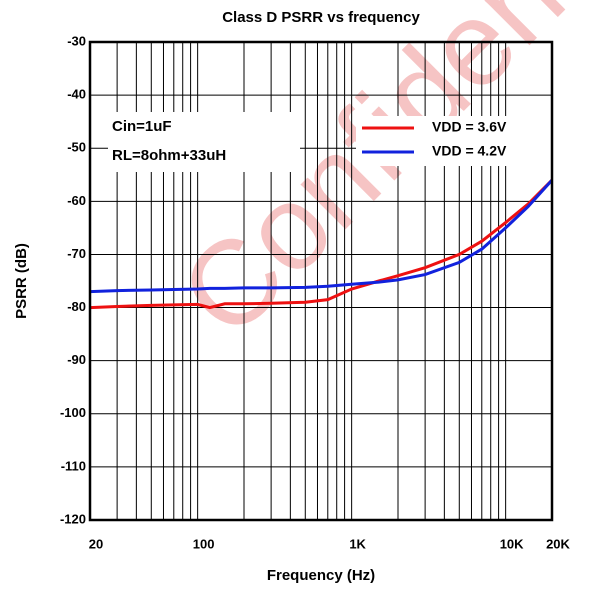  What do you see at coordinates (73, 465) in the screenshot?
I see `y-tick-label: -110` at bounding box center [73, 465].